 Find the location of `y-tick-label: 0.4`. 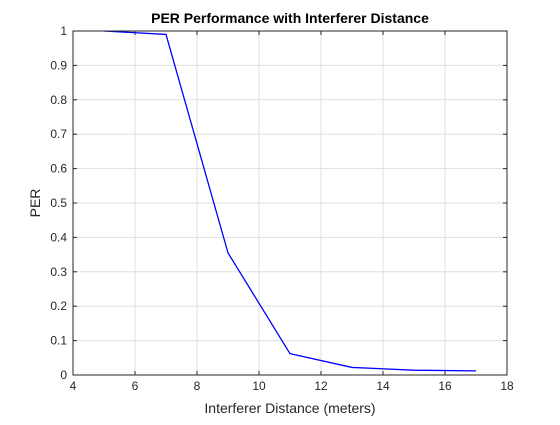

y-tick-label: 0.4 is located at coordinates (58, 237).